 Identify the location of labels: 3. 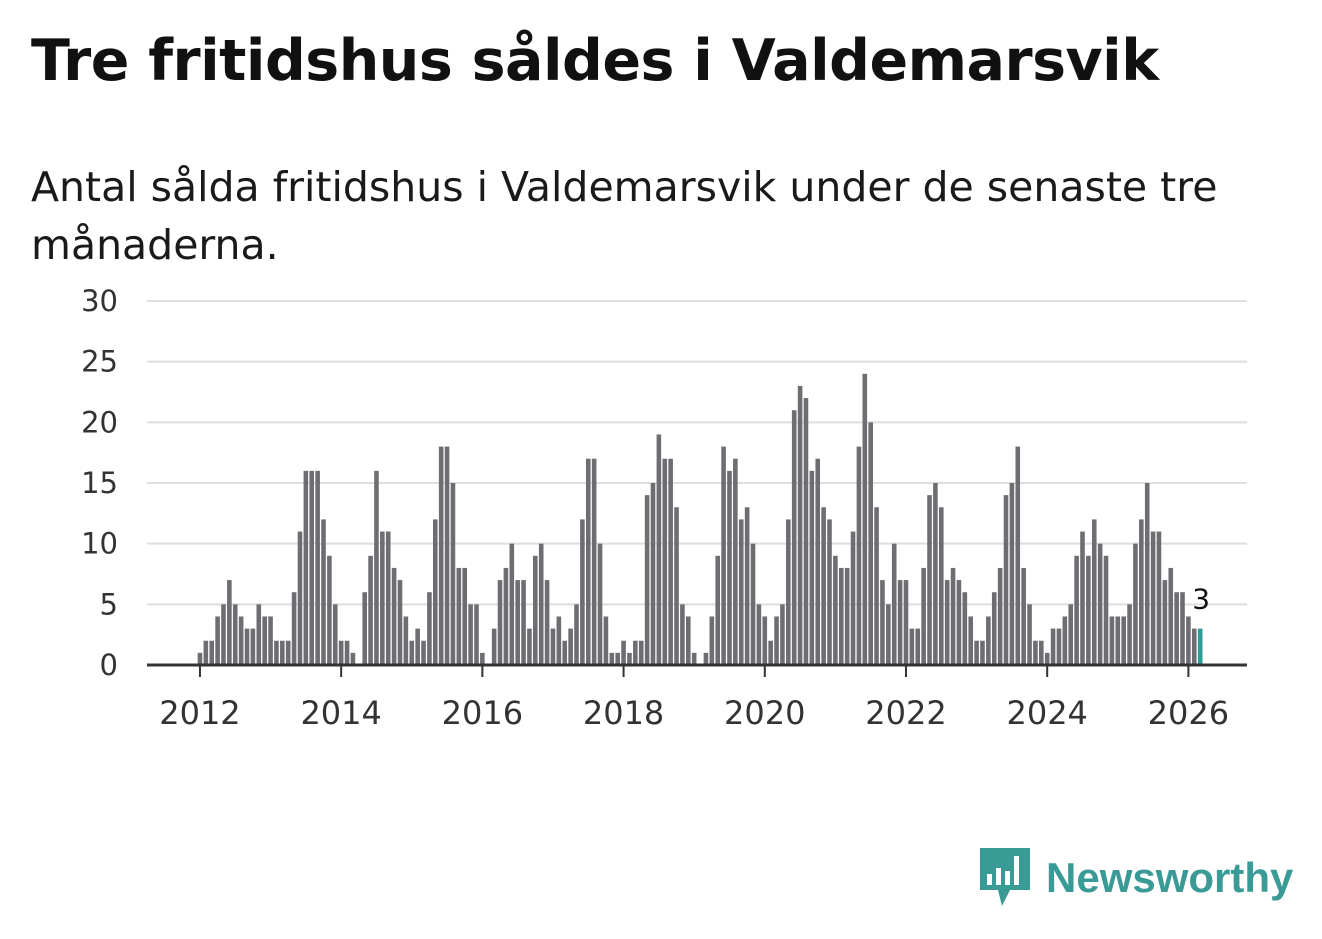
(1201, 599).